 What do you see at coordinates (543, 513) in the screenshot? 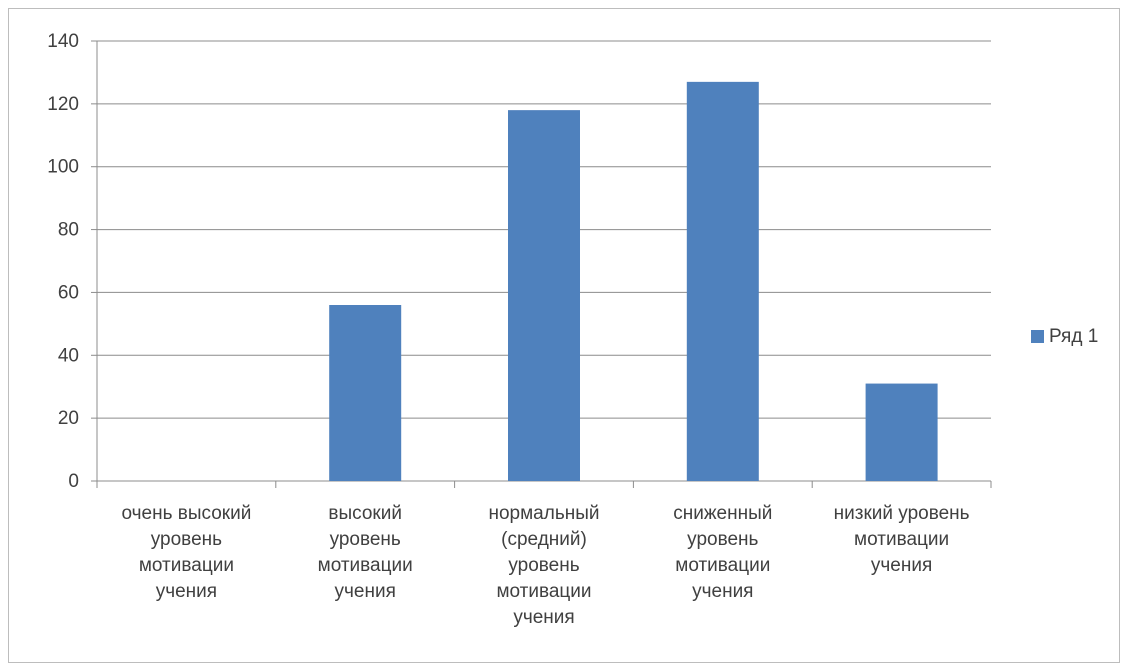
I see `category-label-line: нормальный` at bounding box center [543, 513].